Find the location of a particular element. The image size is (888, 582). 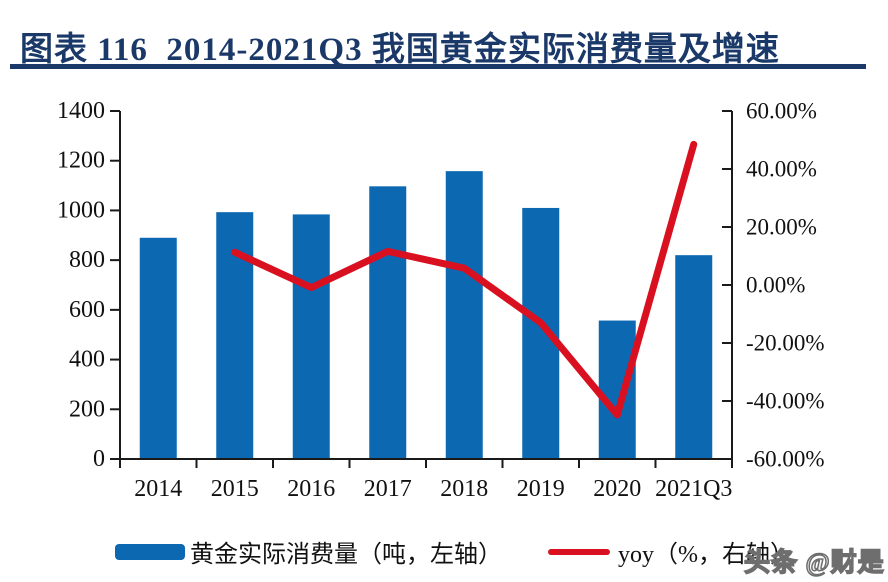

bar-2016 is located at coordinates (311, 336).